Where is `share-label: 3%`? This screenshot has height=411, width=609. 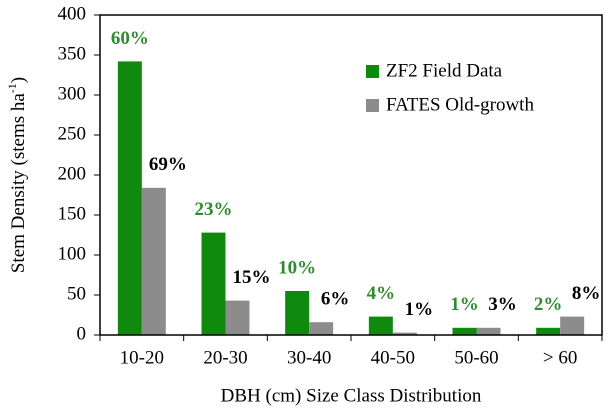 share-label: 3% is located at coordinates (502, 304).